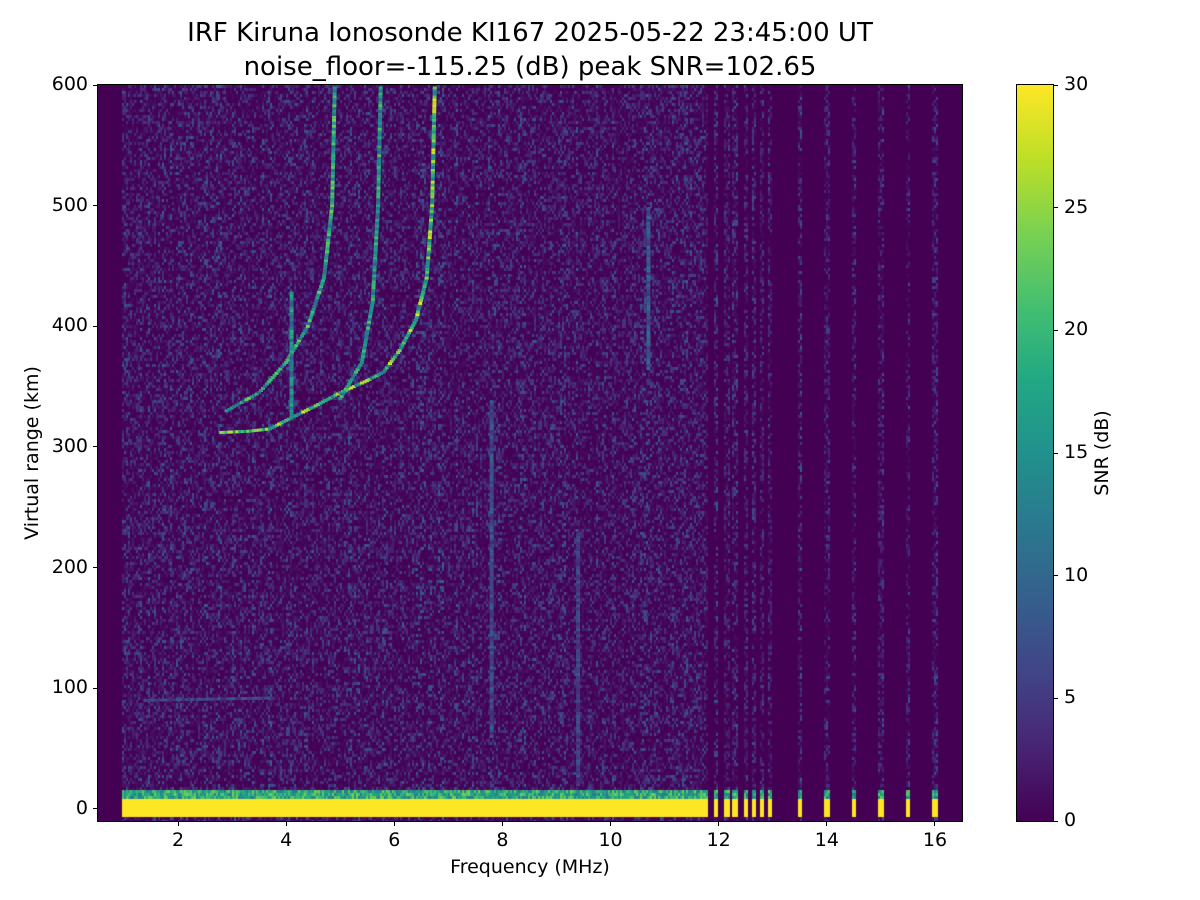 Image resolution: width=1200 pixels, height=900 pixels. I want to click on colorbar-tick-mark, so click(1055, 576).